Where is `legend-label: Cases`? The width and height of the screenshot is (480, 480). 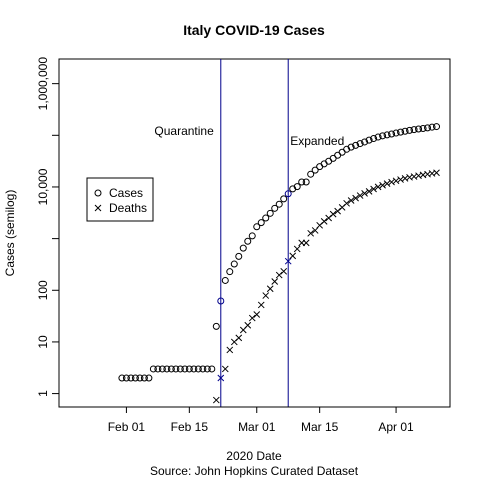
legend-label: Cases is located at coordinates (126, 193).